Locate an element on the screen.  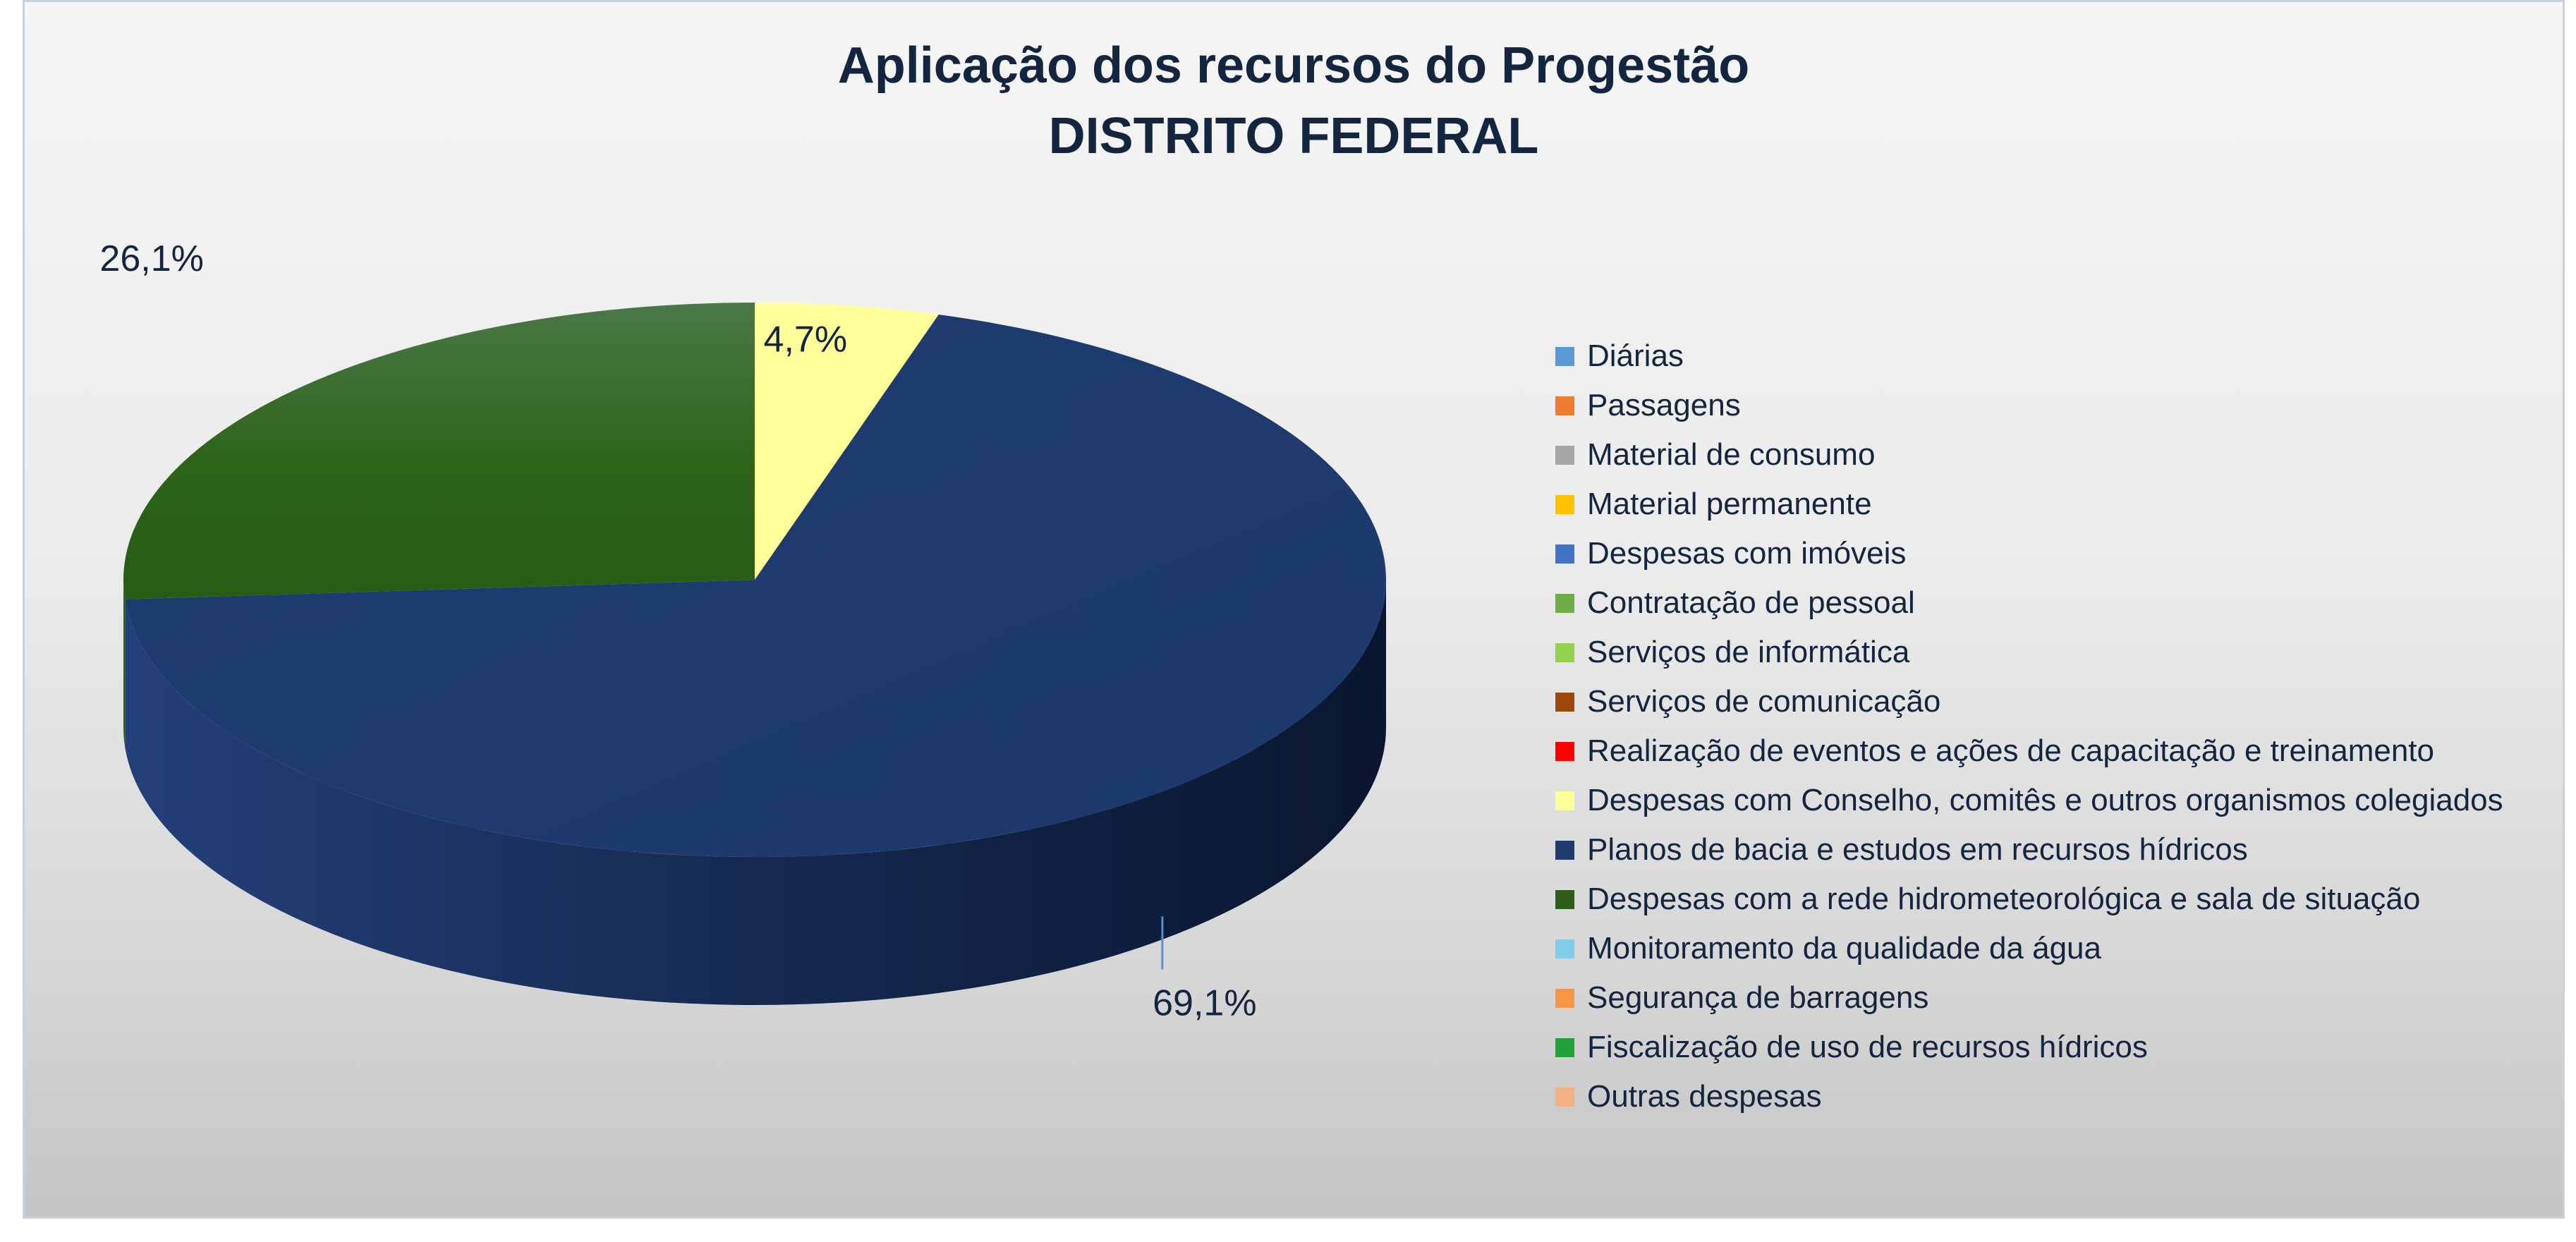
legend-item: Serviços de informática is located at coordinates (2029, 652).